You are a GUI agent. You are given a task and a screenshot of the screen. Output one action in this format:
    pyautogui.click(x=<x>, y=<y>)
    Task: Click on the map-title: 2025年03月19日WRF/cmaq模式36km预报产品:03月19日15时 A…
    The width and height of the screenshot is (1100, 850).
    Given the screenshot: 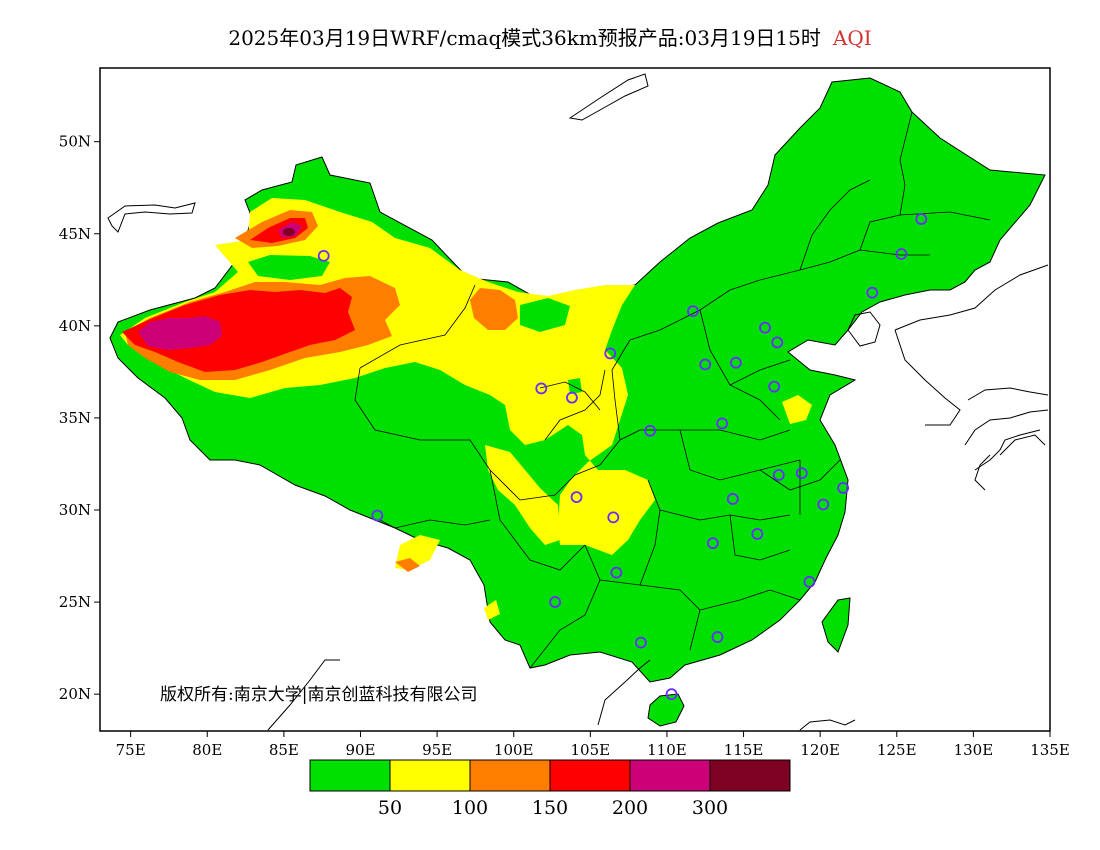 What is the action you would take?
    pyautogui.click(x=550, y=36)
    